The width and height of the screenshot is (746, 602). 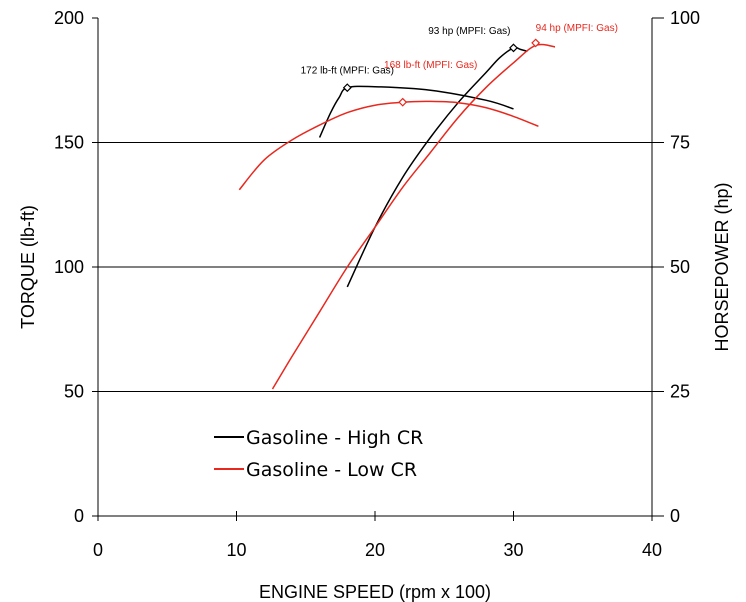 I want to click on annotation-label: 172 lb-ft (MPFI: Gas), so click(x=347, y=71).